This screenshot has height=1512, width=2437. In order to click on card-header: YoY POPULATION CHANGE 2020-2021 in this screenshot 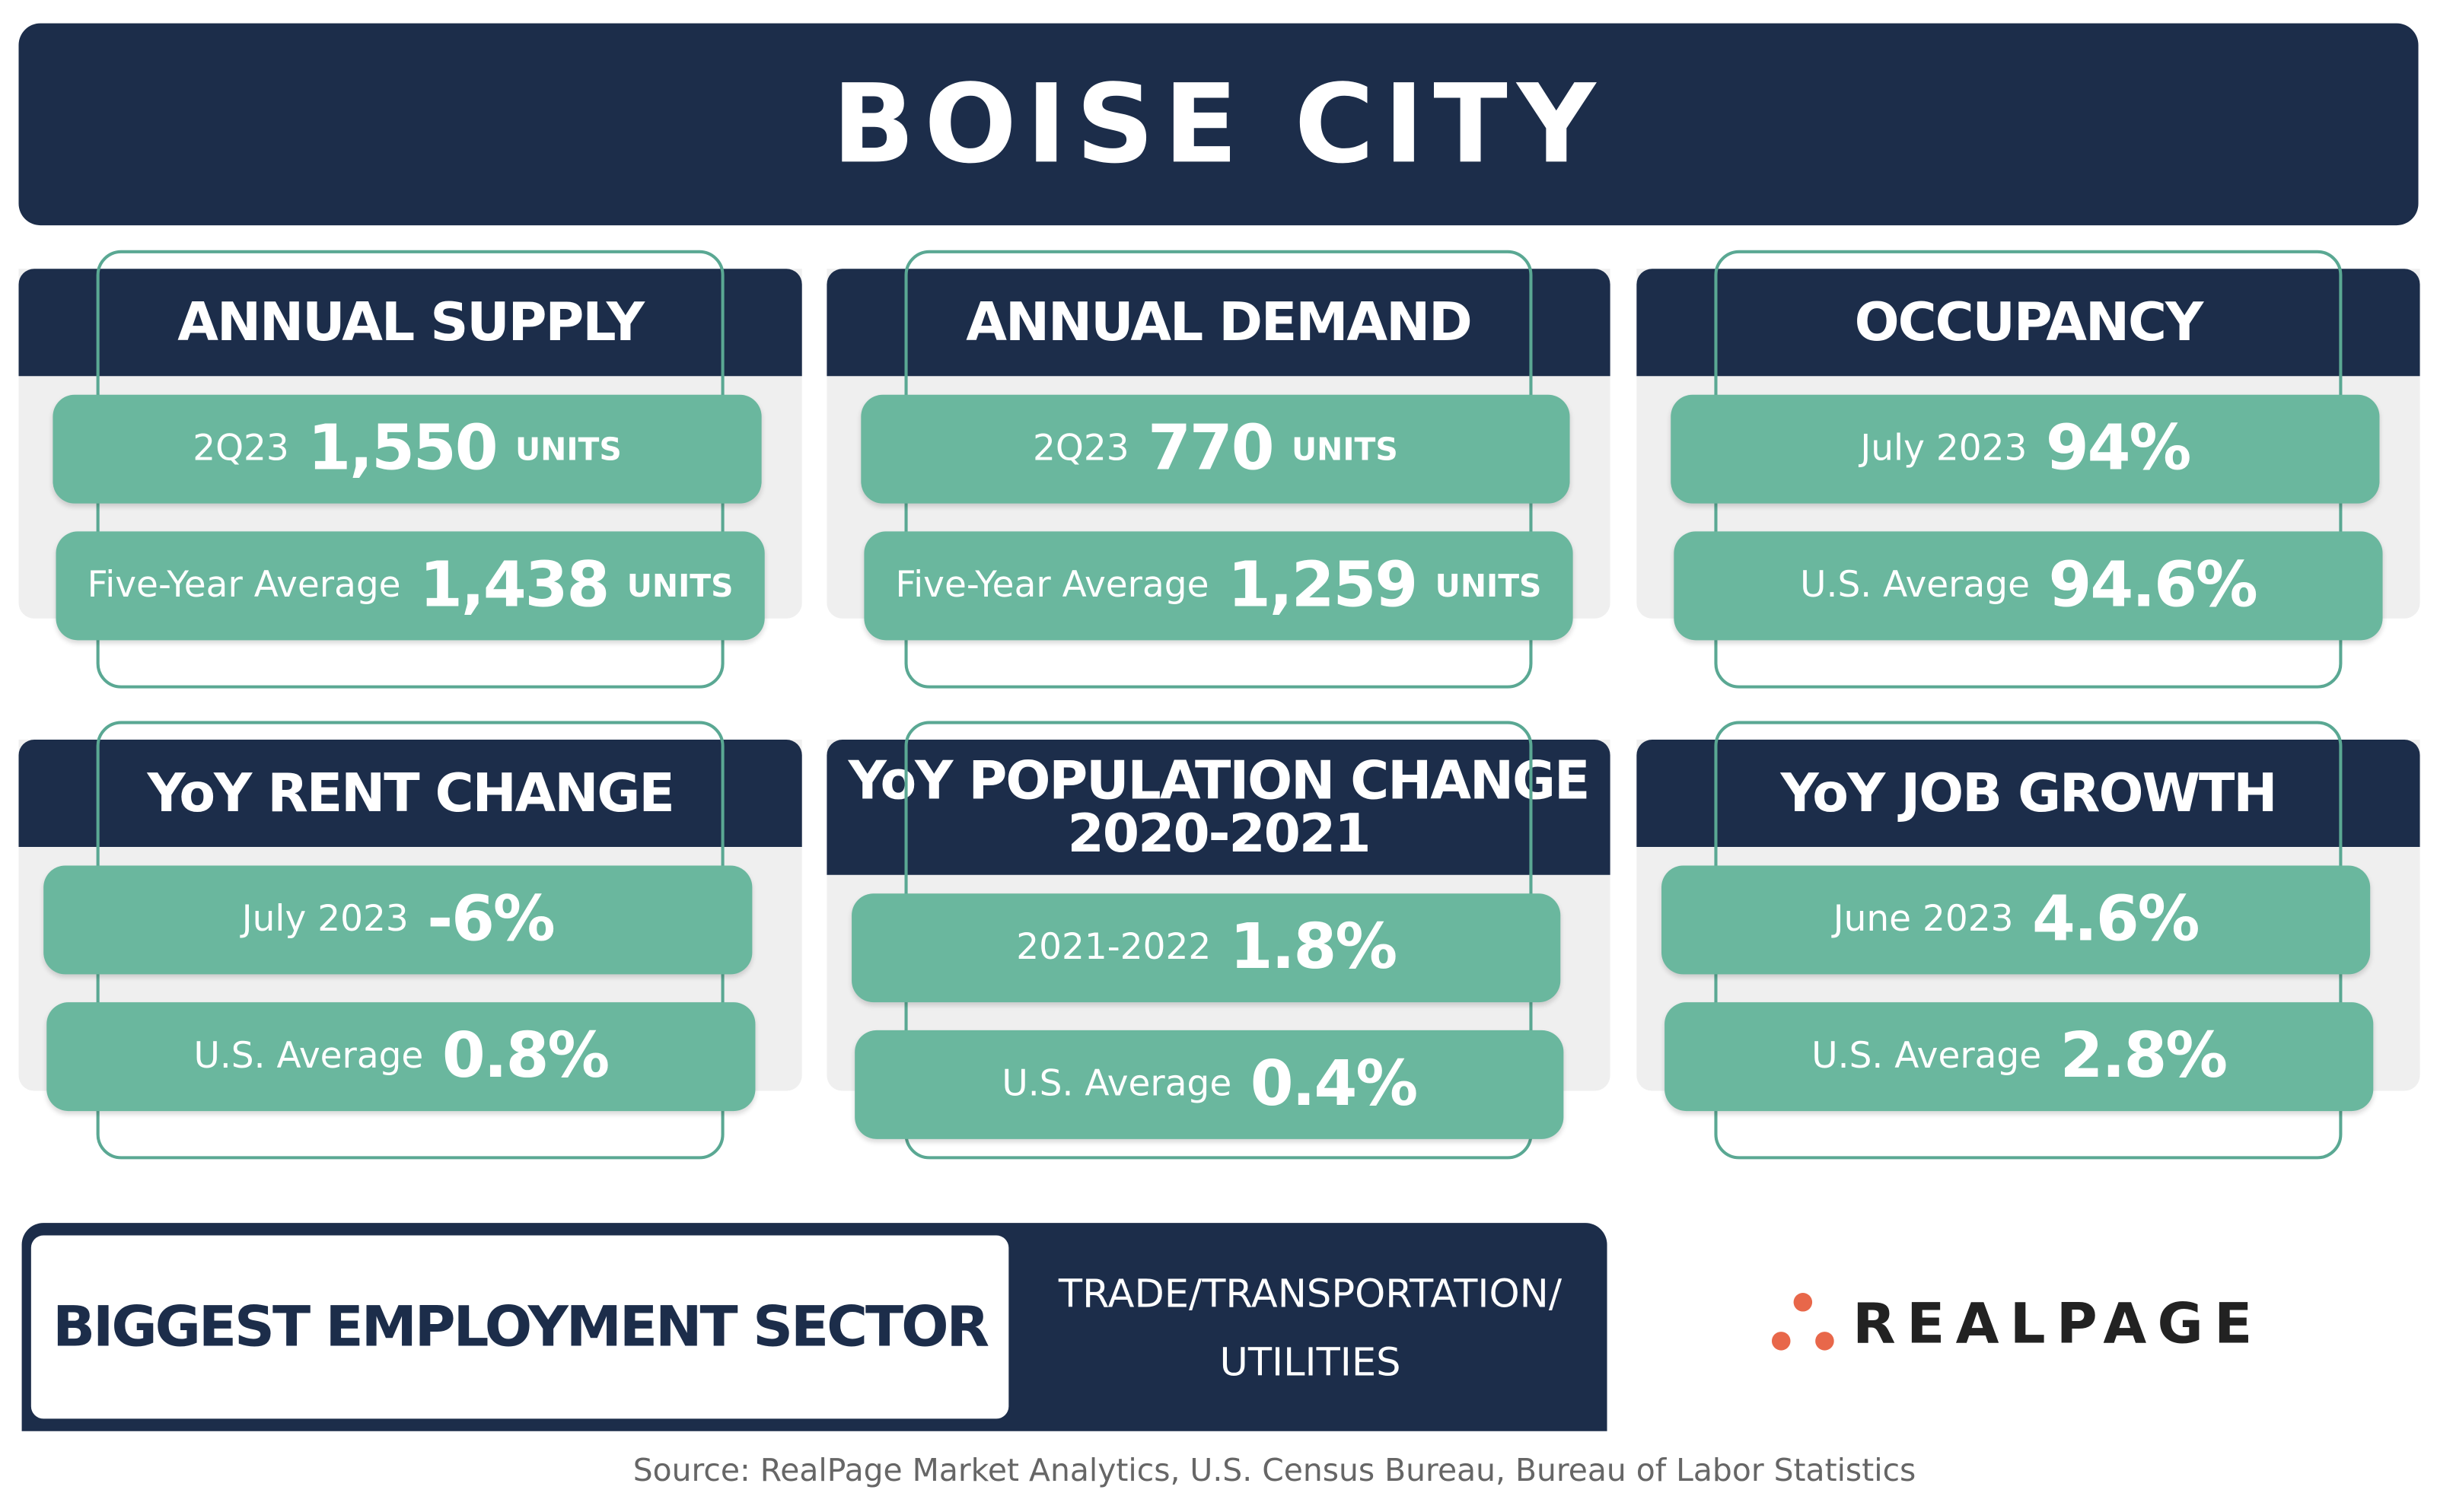, I will do `click(1218, 807)`.